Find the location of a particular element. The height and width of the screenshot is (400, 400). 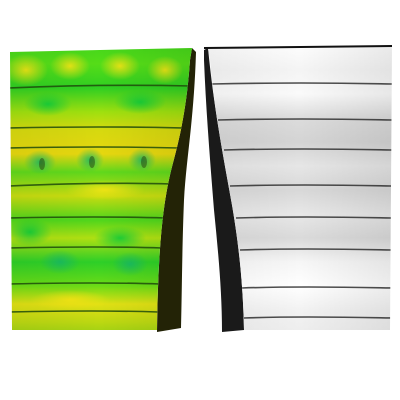

colored-surface-shadow is located at coordinates (176, 190).